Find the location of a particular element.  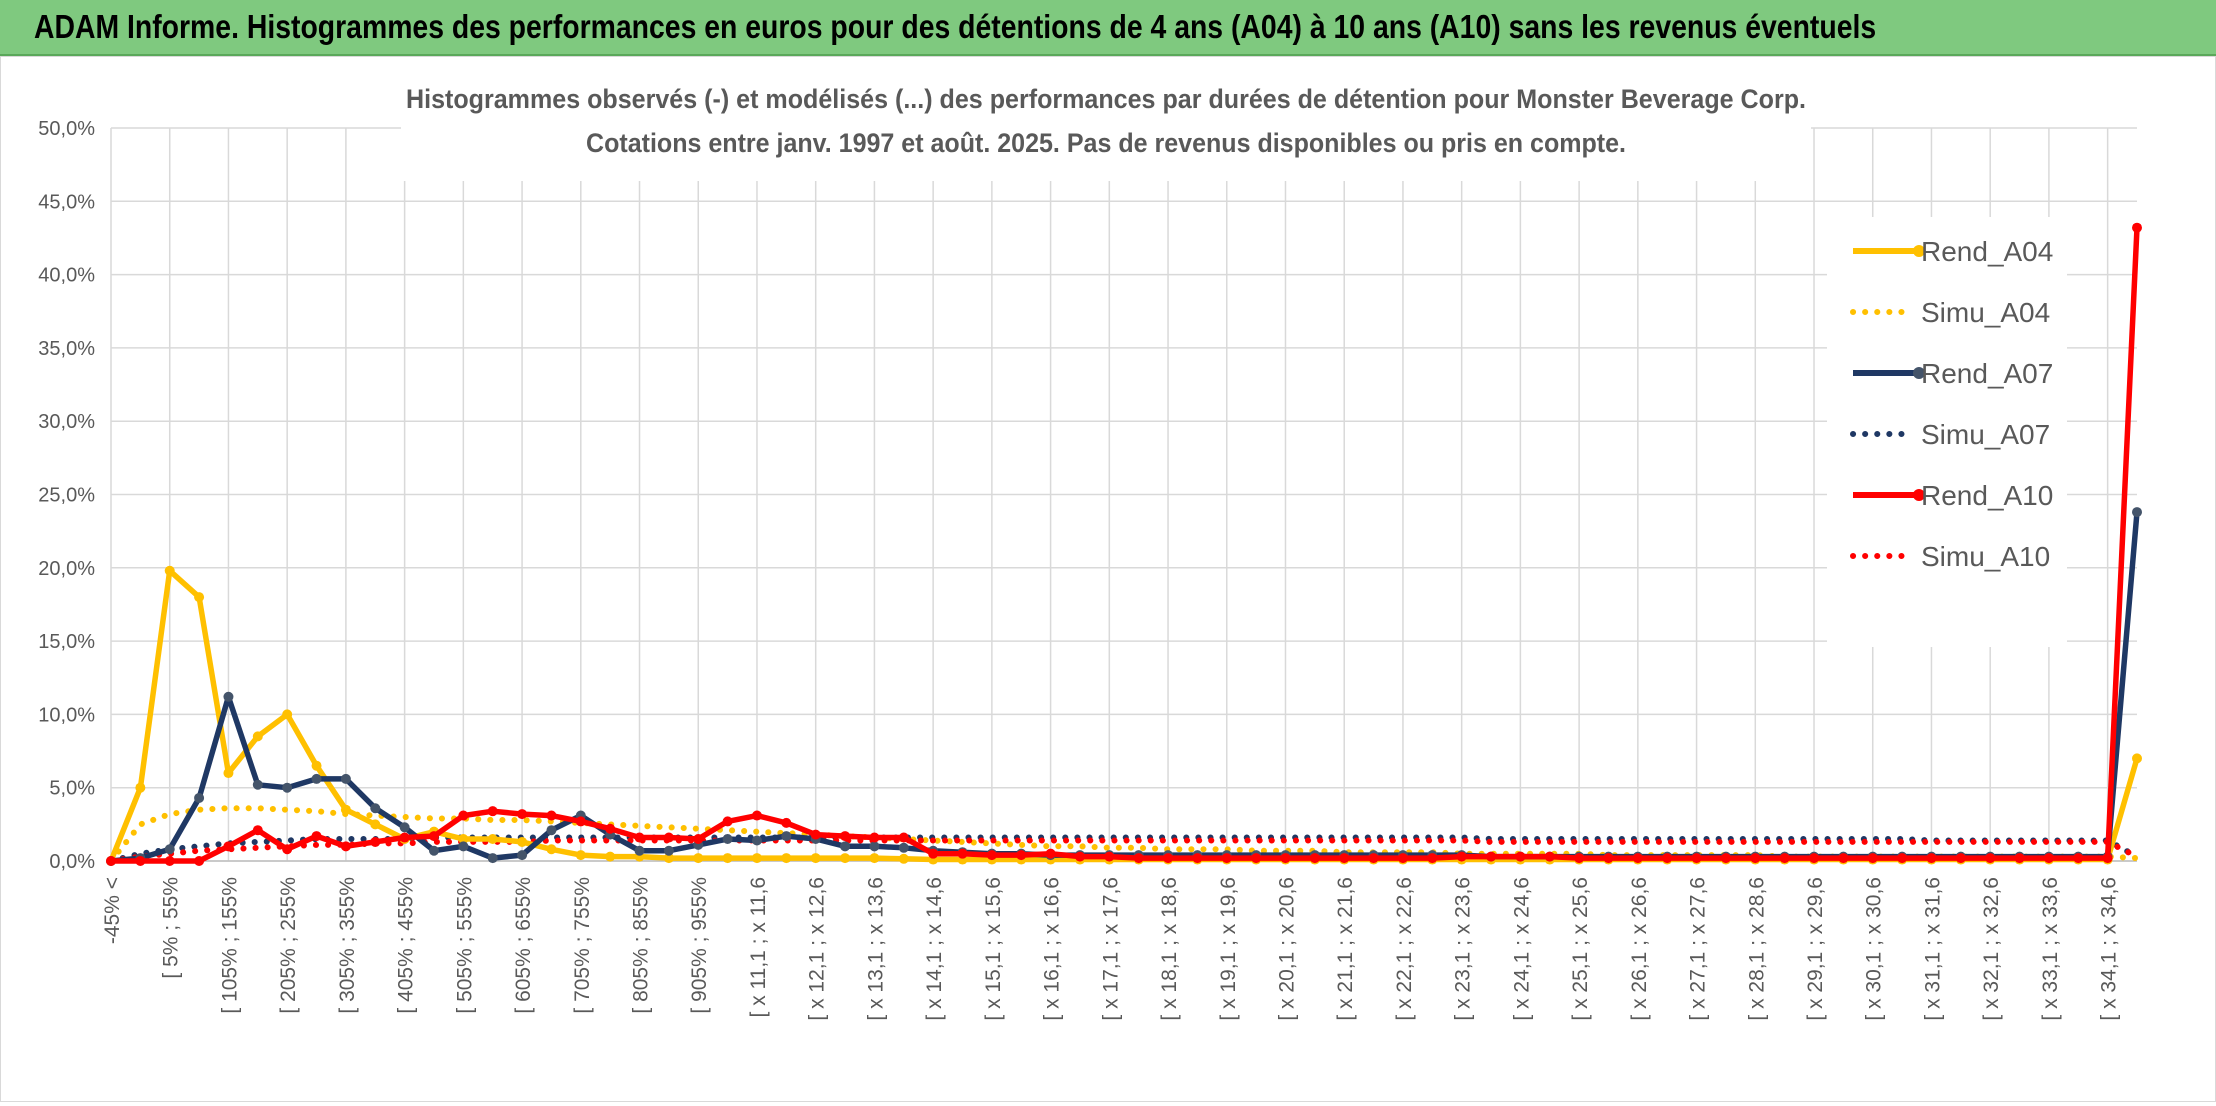

legend-label: Rend_A07 is located at coordinates (1987, 373).